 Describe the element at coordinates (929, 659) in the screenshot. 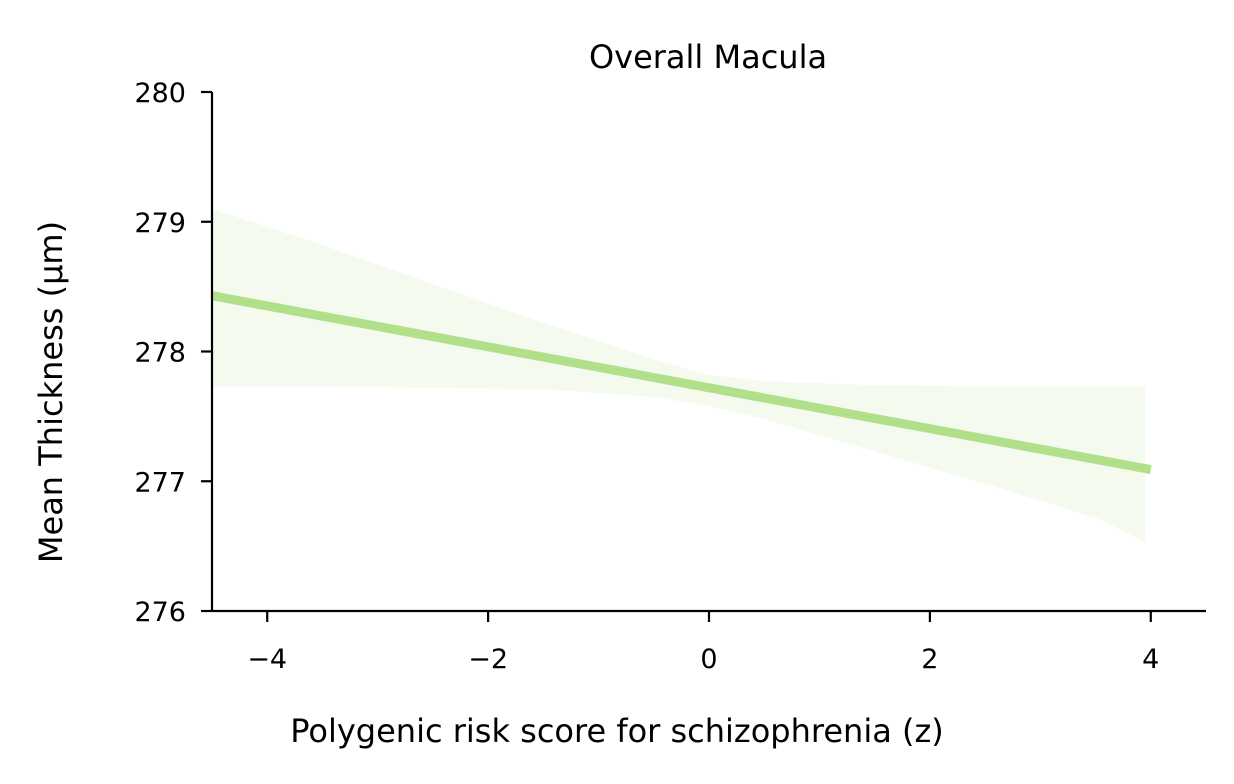

I see `x-tick-label: 2` at that location.